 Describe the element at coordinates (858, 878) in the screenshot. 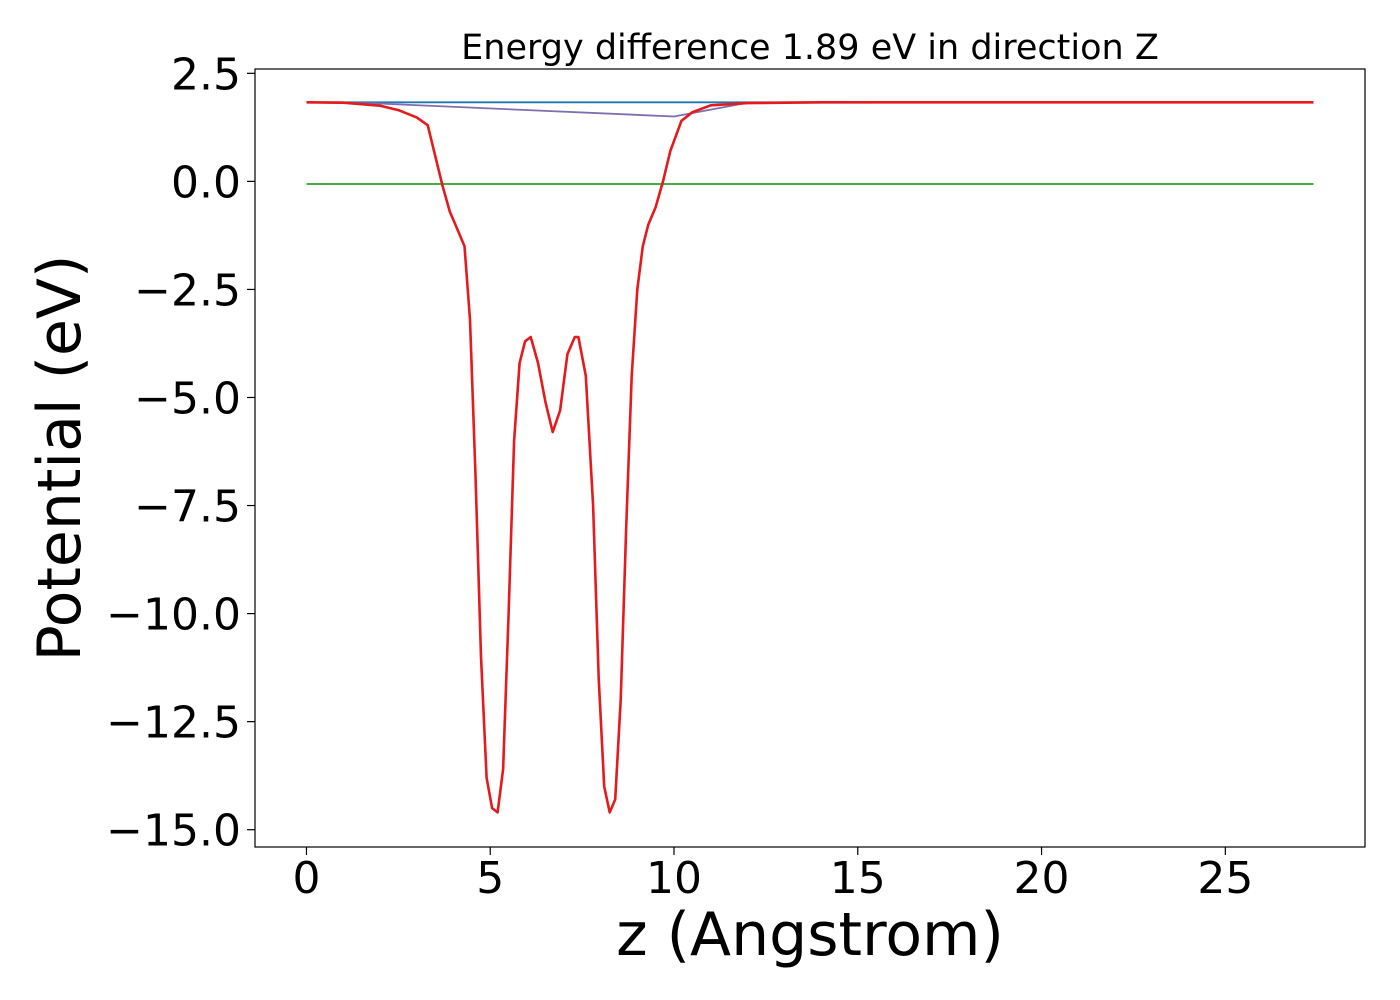

I see `x-tick-label: 15` at that location.